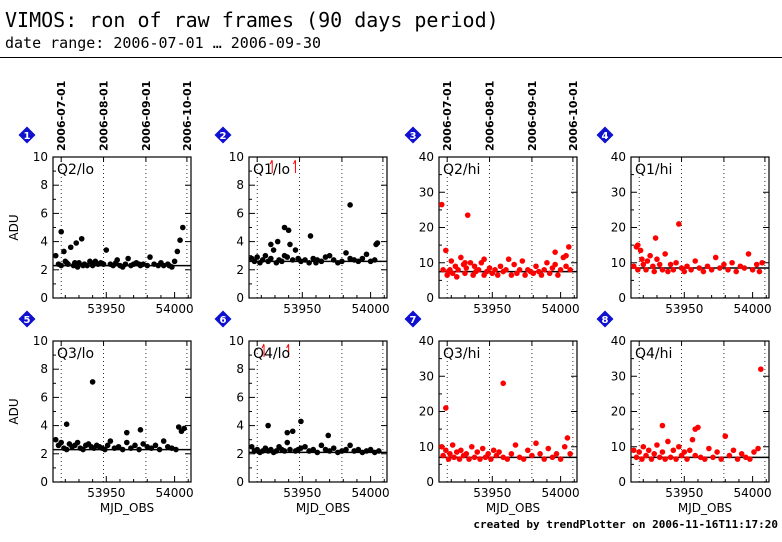 Image resolution: width=782 pixels, height=542 pixels. Describe the element at coordinates (391, 57) in the screenshot. I see `title-separator` at that location.